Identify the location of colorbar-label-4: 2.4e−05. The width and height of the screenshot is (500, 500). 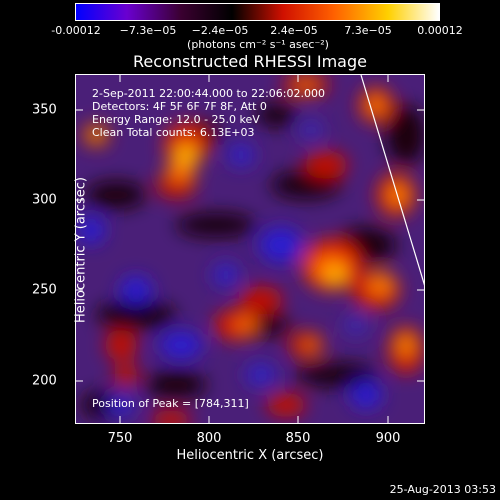
(294, 30).